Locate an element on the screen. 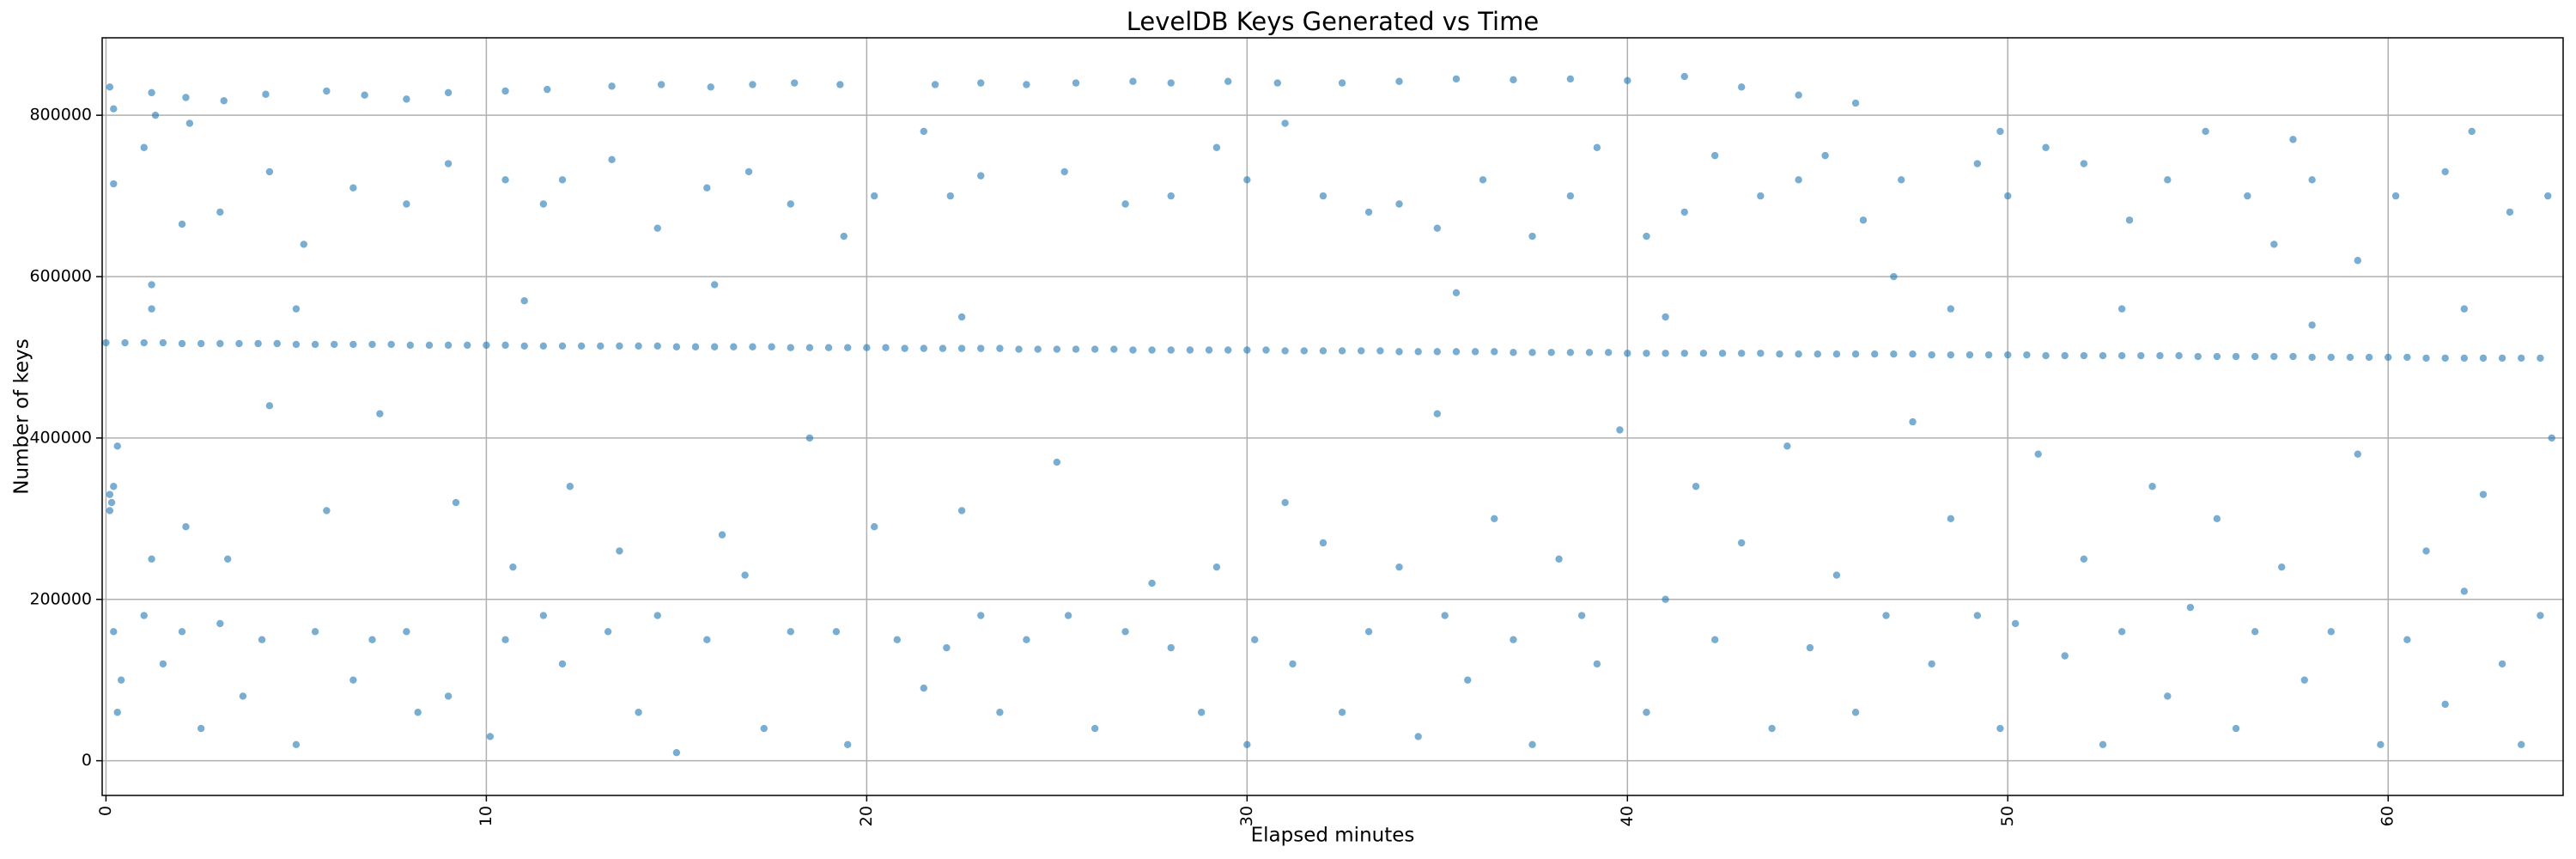 Image resolution: width=2576 pixels, height=859 pixels. y-tick-label: 800000 is located at coordinates (61, 116).